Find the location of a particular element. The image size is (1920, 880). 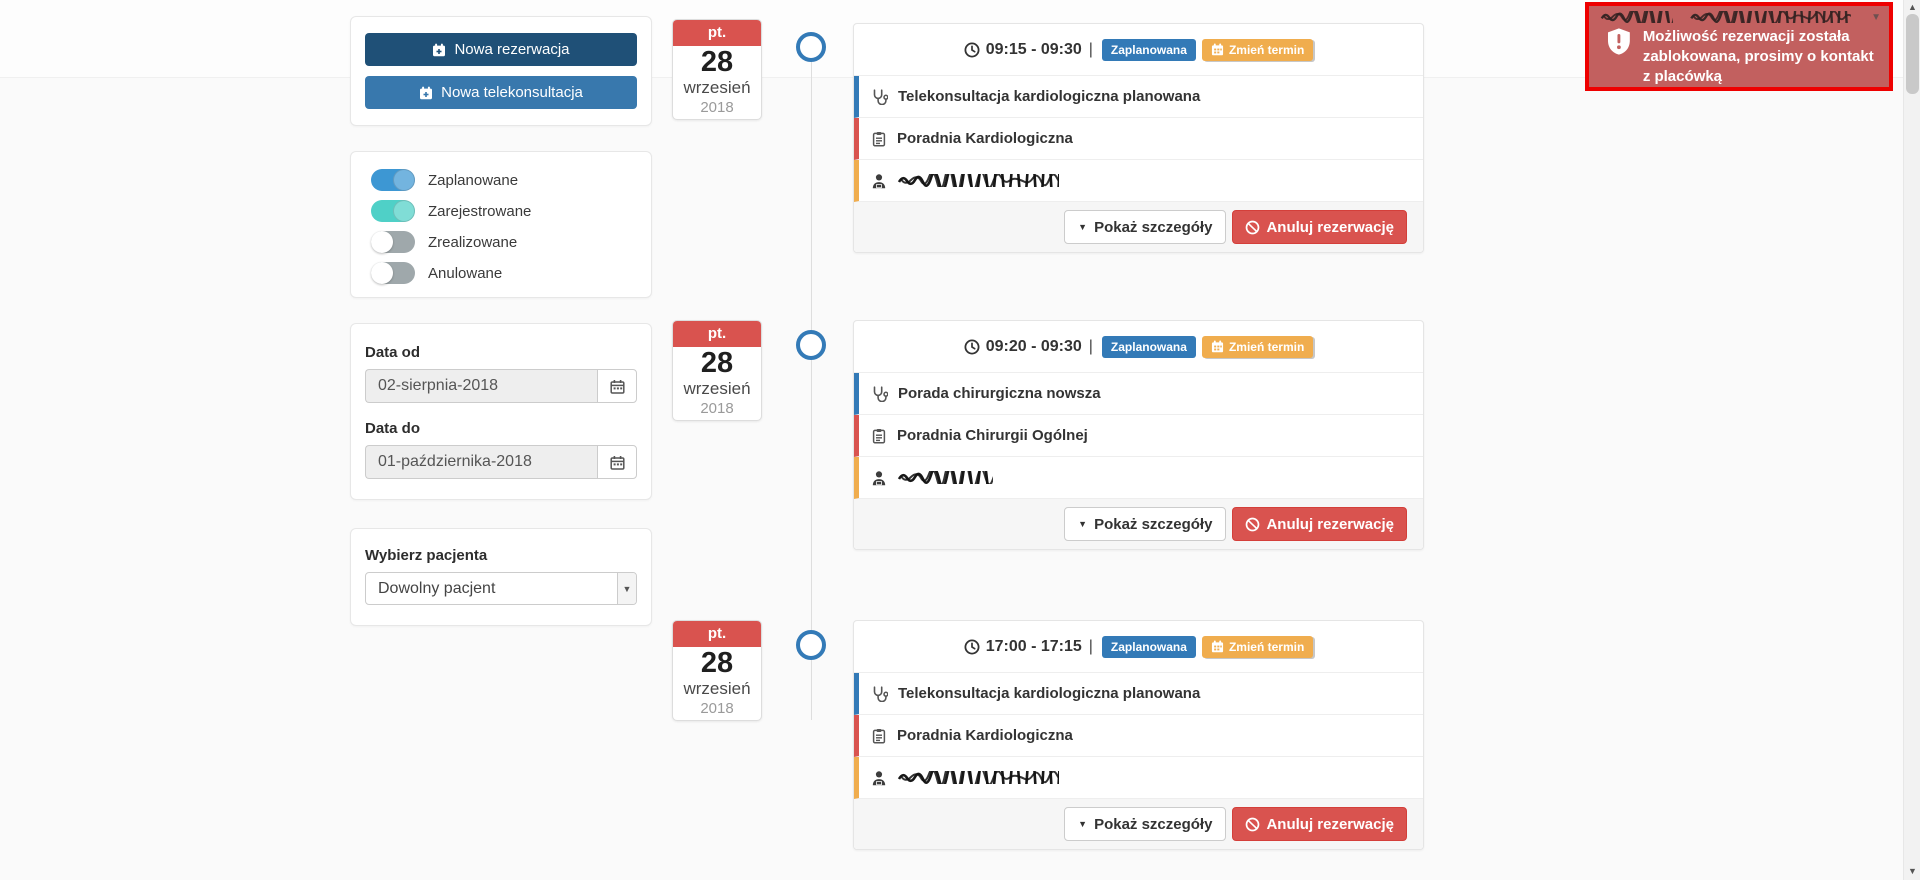

date-year: 2018 is located at coordinates (717, 708).